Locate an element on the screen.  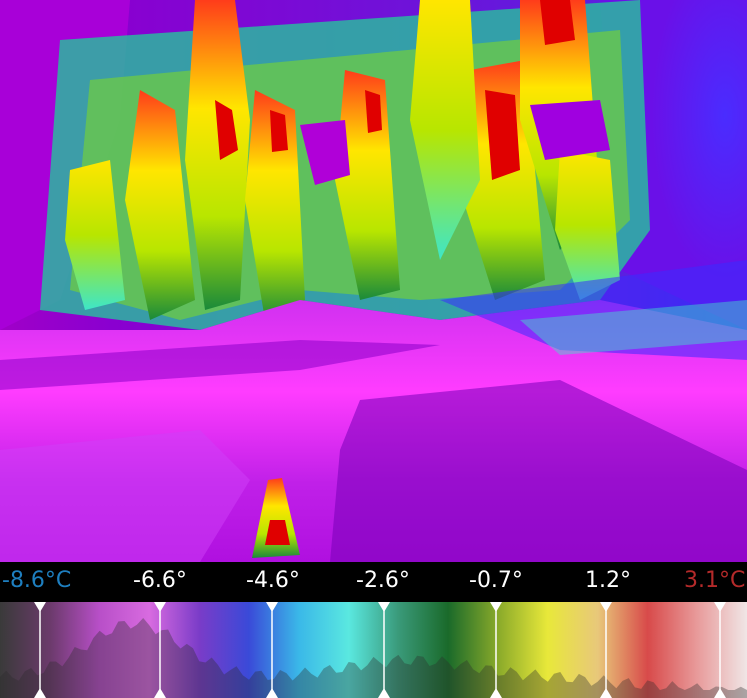
scale-min-label: -8.6°C is located at coordinates (37, 580).